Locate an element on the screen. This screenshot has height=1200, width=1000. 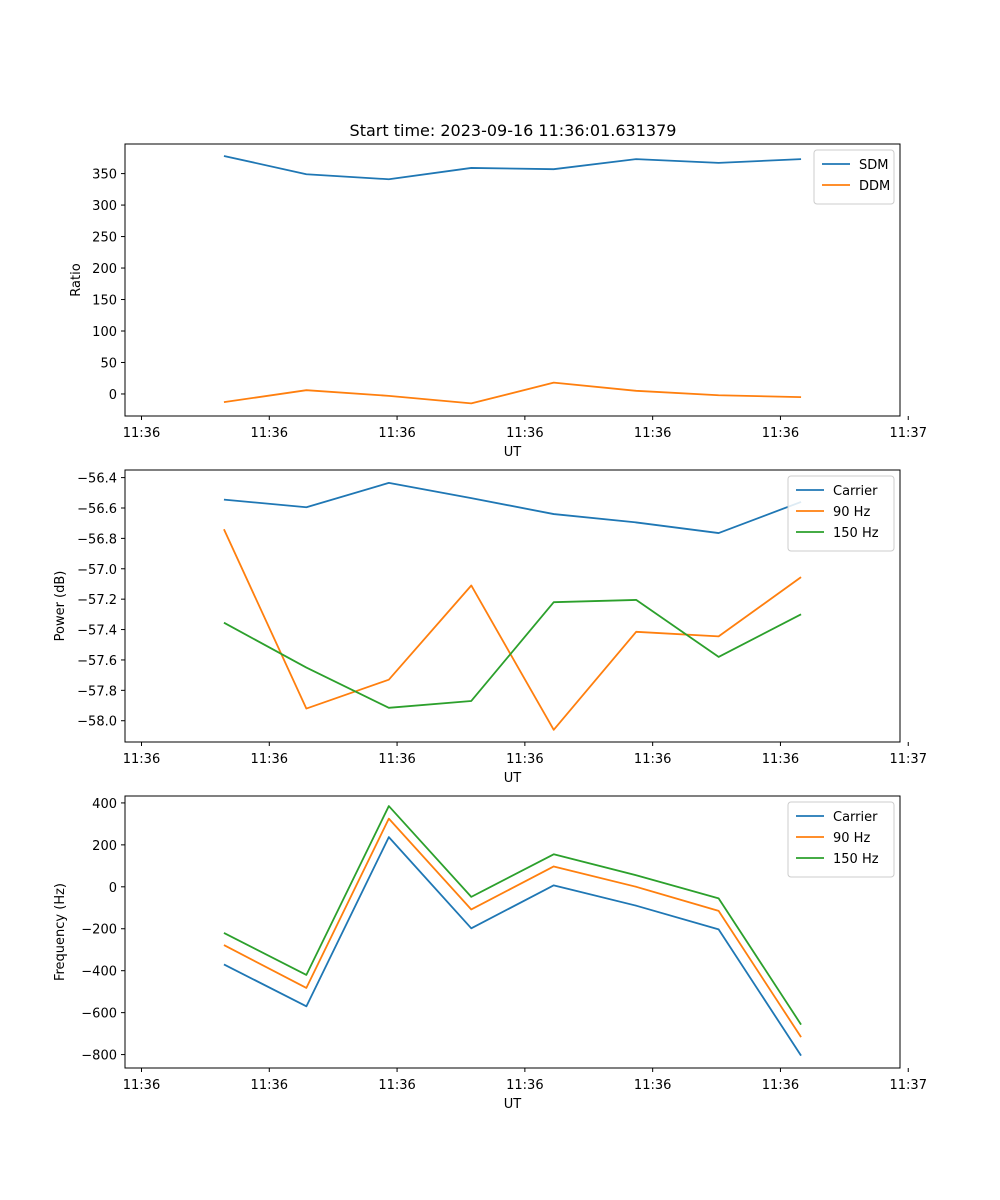
y-tick-label: 100 is located at coordinates (104, 332).